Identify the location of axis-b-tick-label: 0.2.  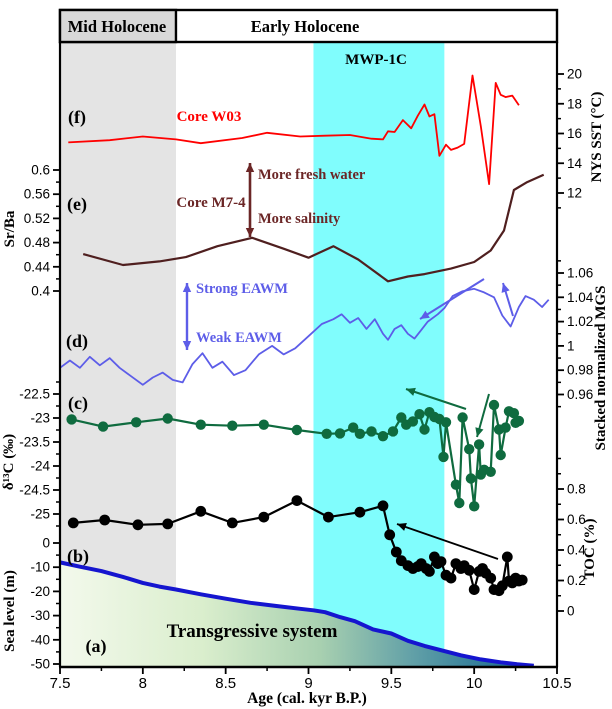
(576, 580).